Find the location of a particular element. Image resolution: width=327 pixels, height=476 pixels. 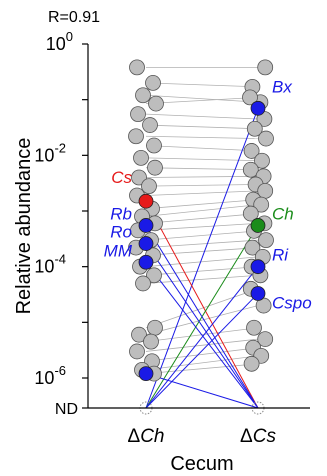

y-tick-label: 10⁻² is located at coordinates (50, 152).